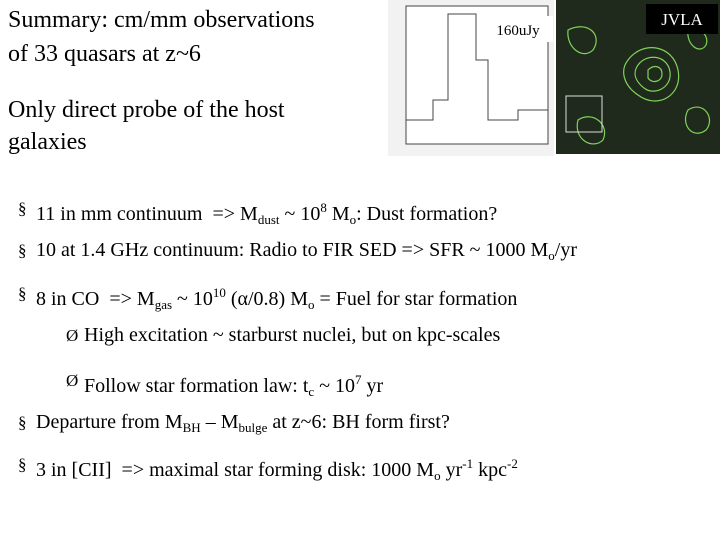  I want to click on text-run: dust, so click(268, 219).